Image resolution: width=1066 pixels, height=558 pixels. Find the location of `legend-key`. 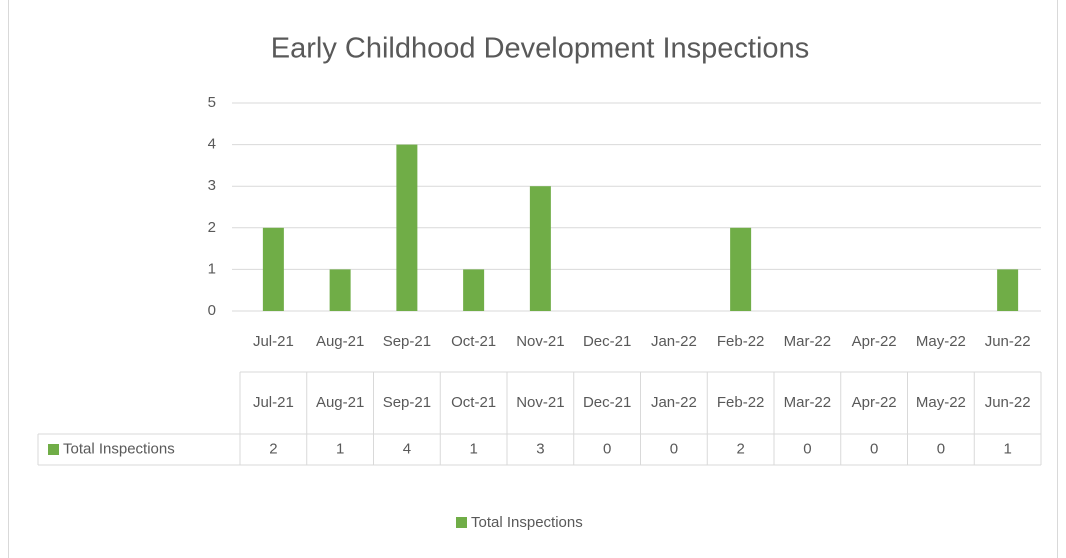

legend-key is located at coordinates (461, 522).